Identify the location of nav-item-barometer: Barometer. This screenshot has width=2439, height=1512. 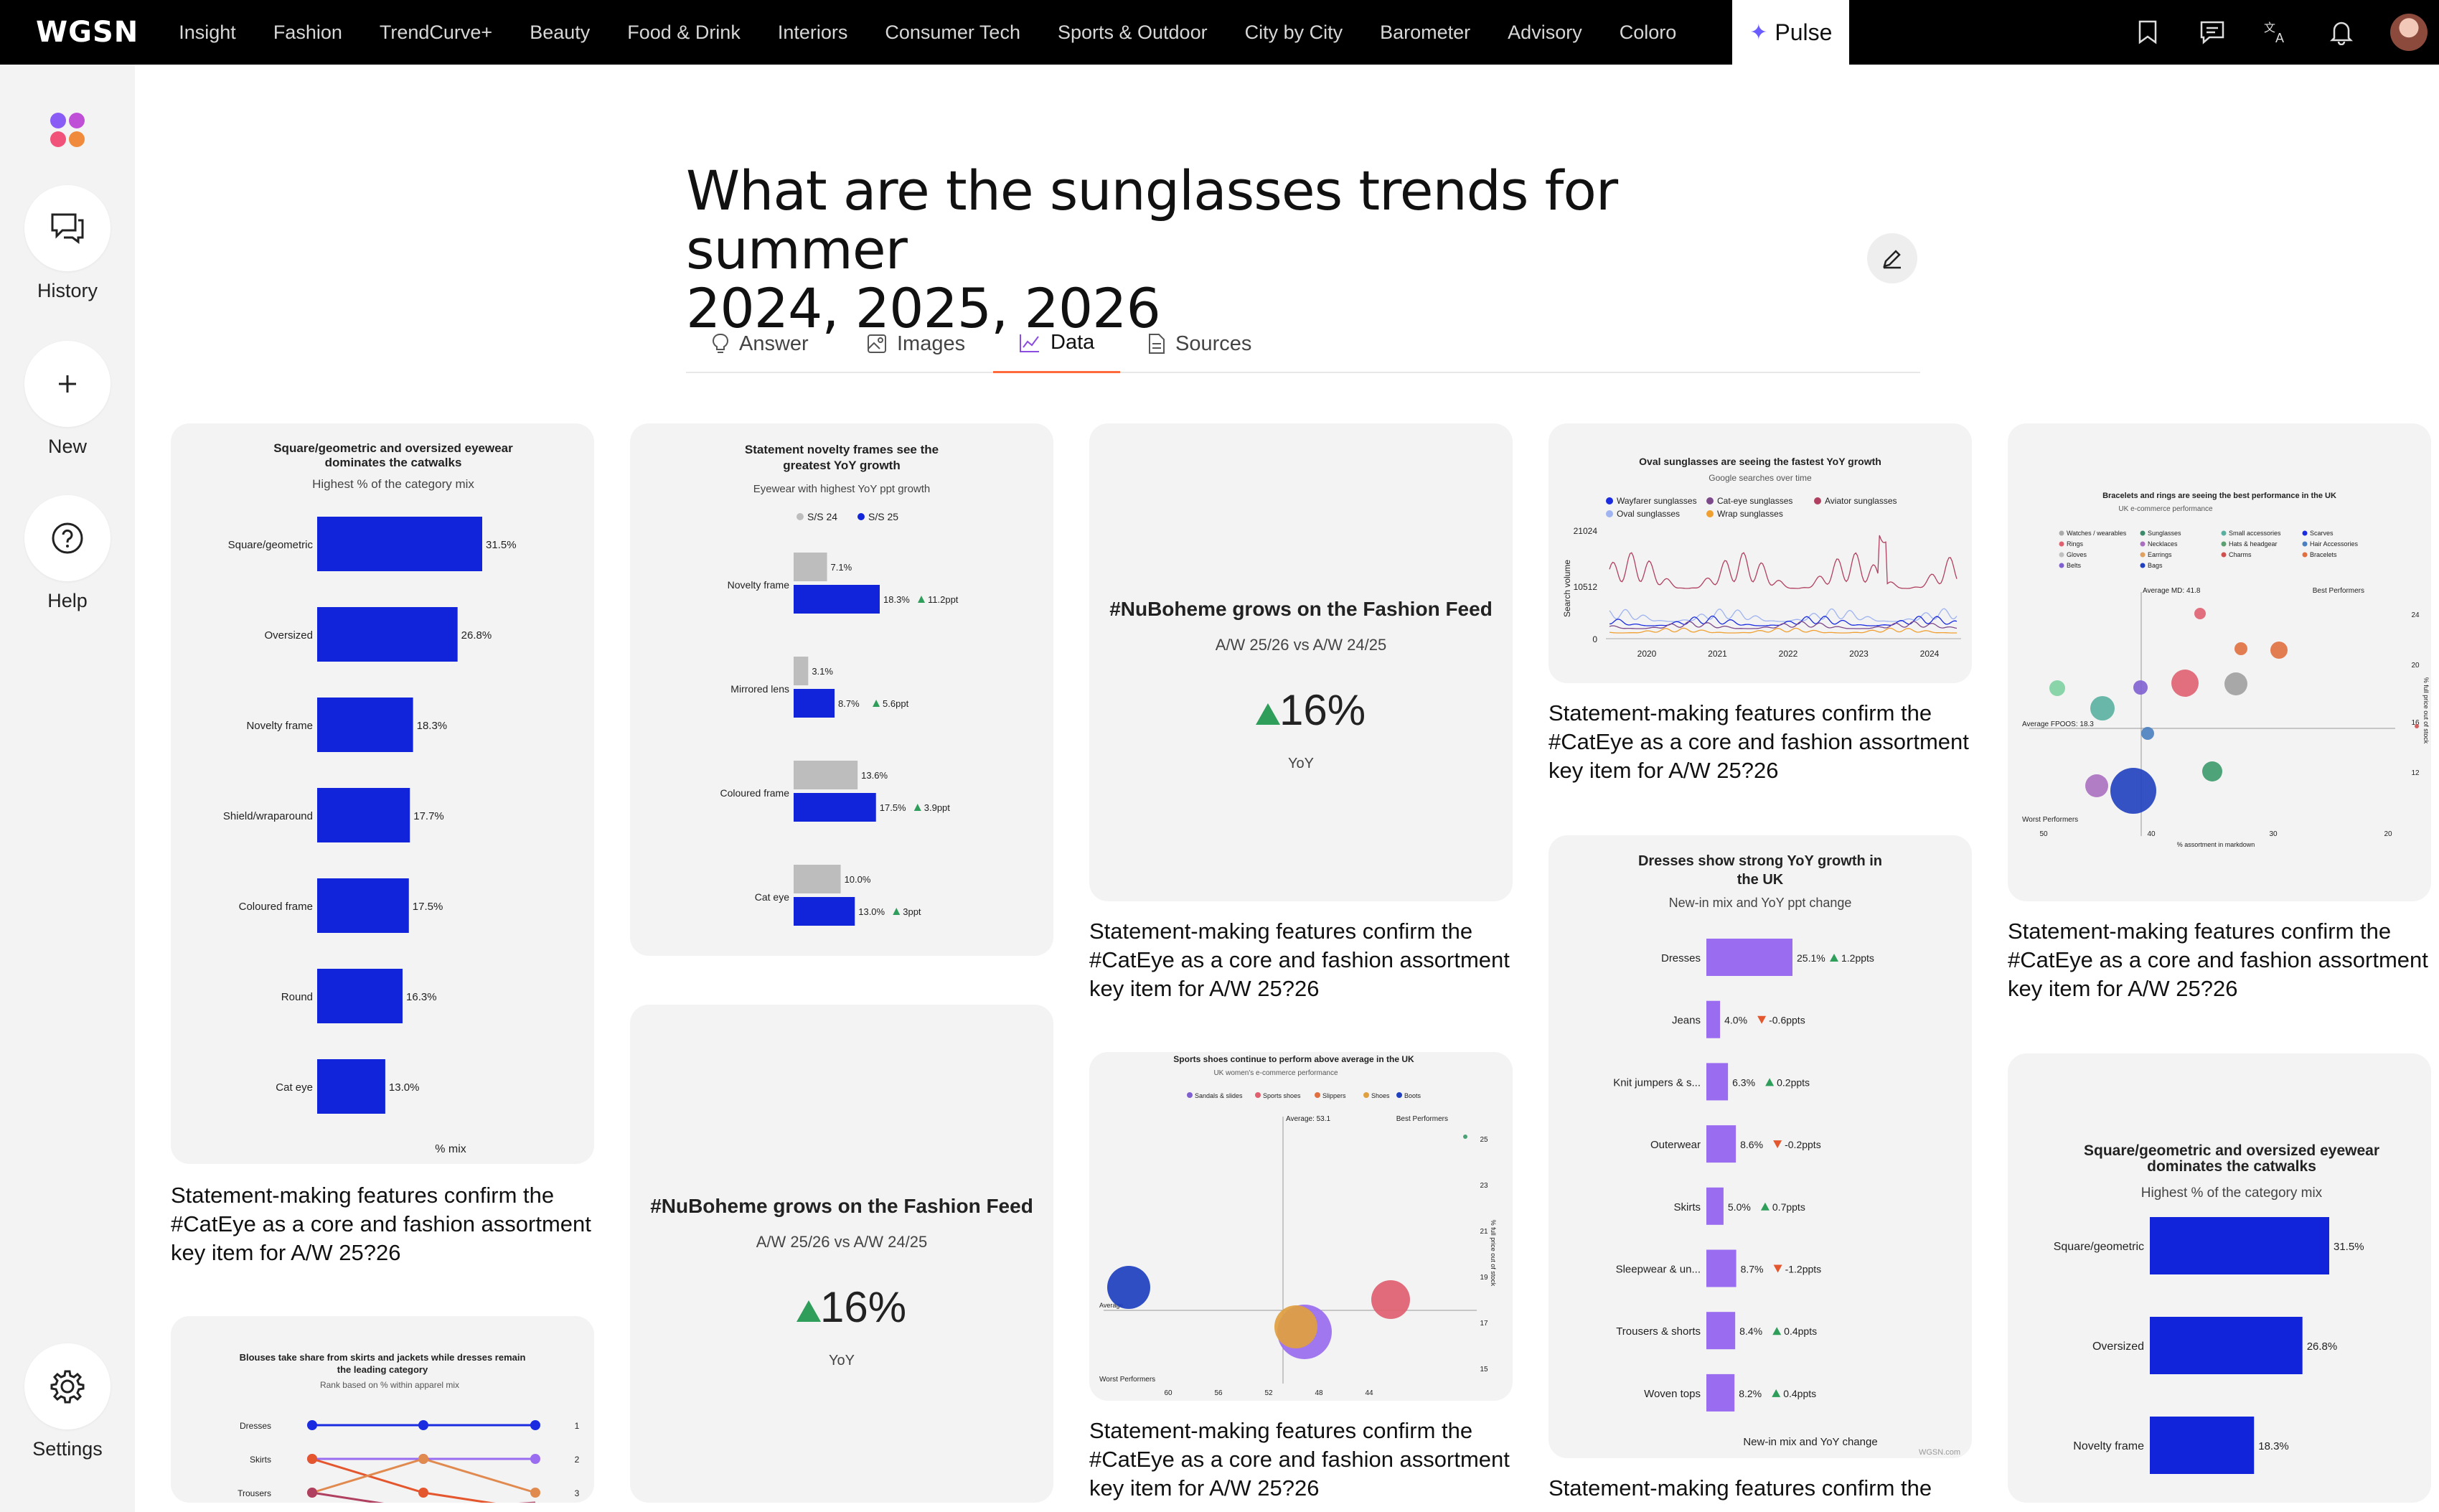
(1425, 32).